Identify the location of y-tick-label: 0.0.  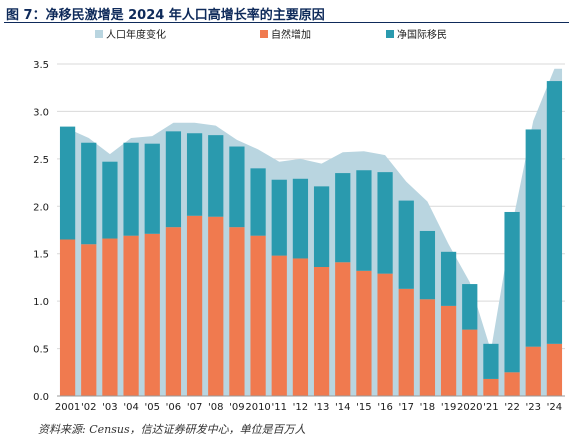
(41, 397).